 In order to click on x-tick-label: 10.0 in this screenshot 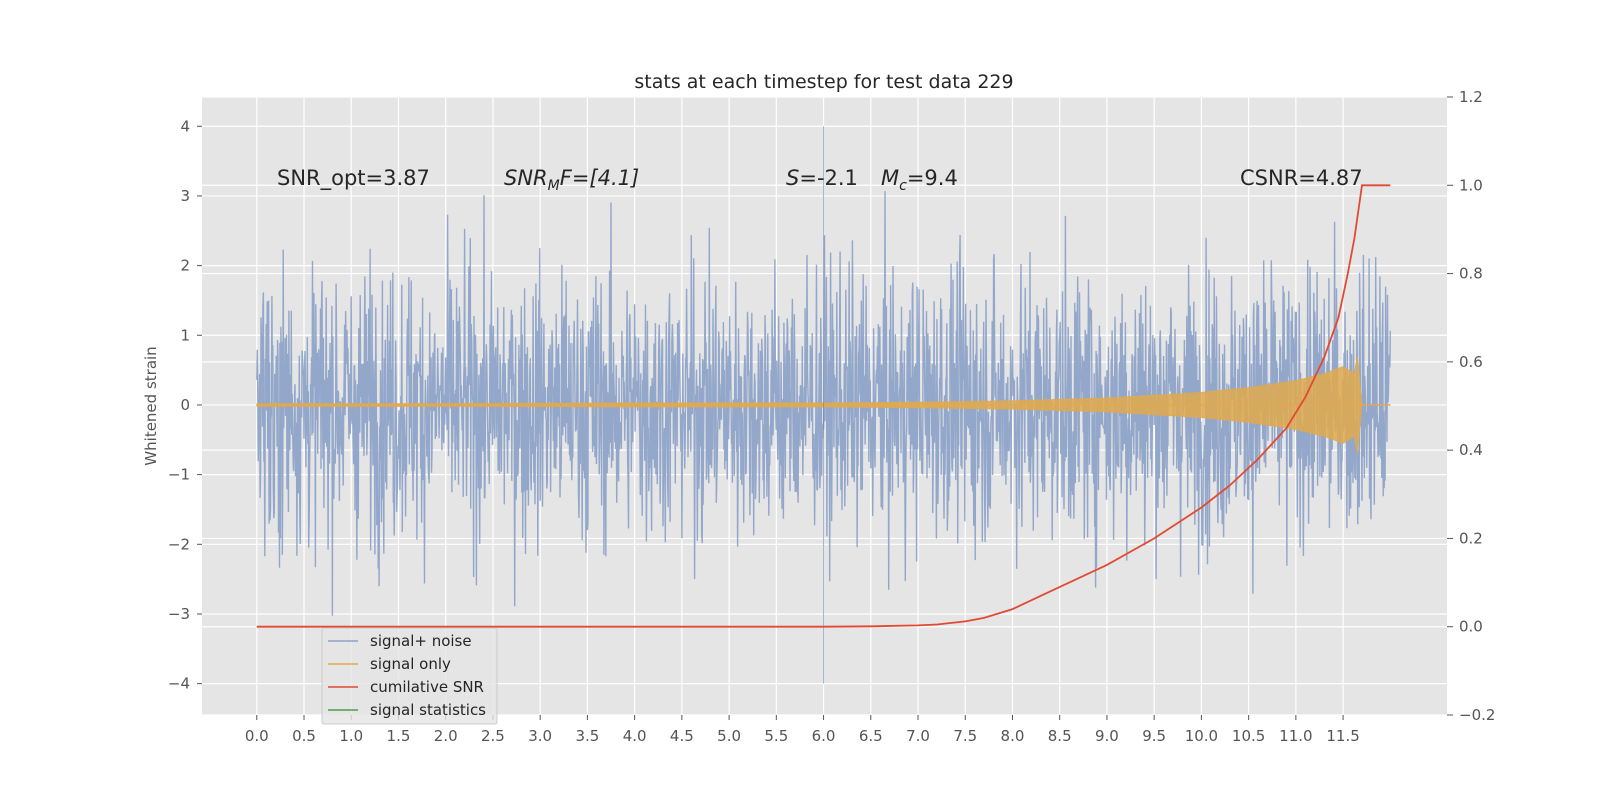, I will do `click(1201, 736)`.